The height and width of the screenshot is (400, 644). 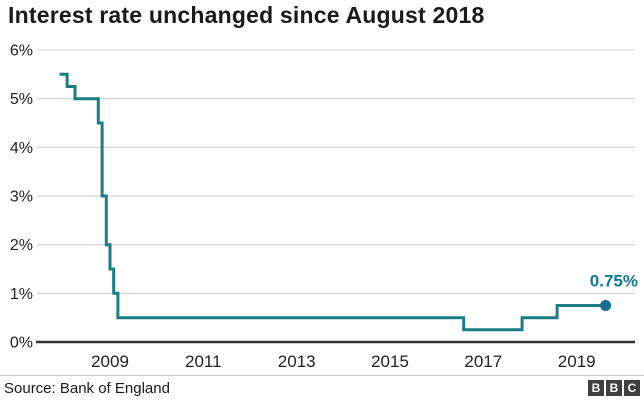 I want to click on bbc-logo: B B C, so click(x=614, y=388).